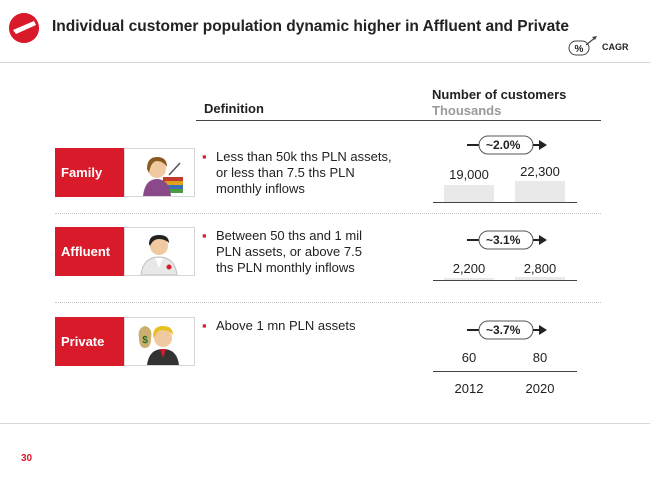 This screenshot has width=650, height=481. What do you see at coordinates (469, 279) in the screenshot?
I see `bar-2012-affluent` at bounding box center [469, 279].